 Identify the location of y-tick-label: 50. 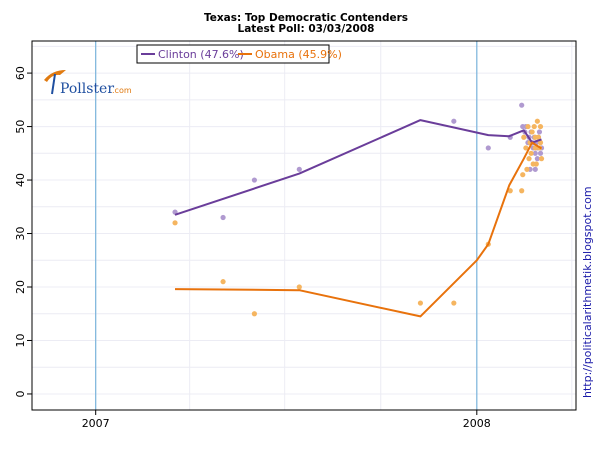
(20, 127).